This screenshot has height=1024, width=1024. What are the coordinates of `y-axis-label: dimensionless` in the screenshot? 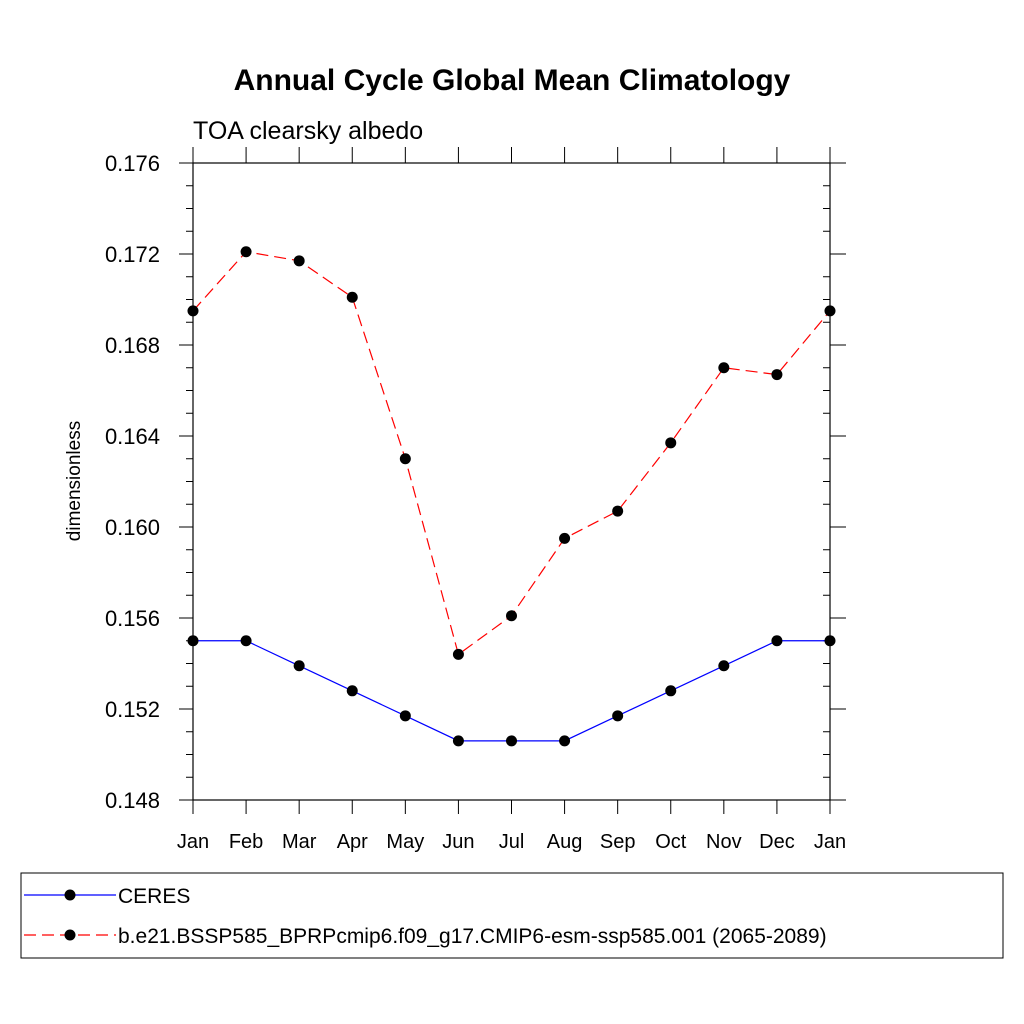 It's located at (74, 481).